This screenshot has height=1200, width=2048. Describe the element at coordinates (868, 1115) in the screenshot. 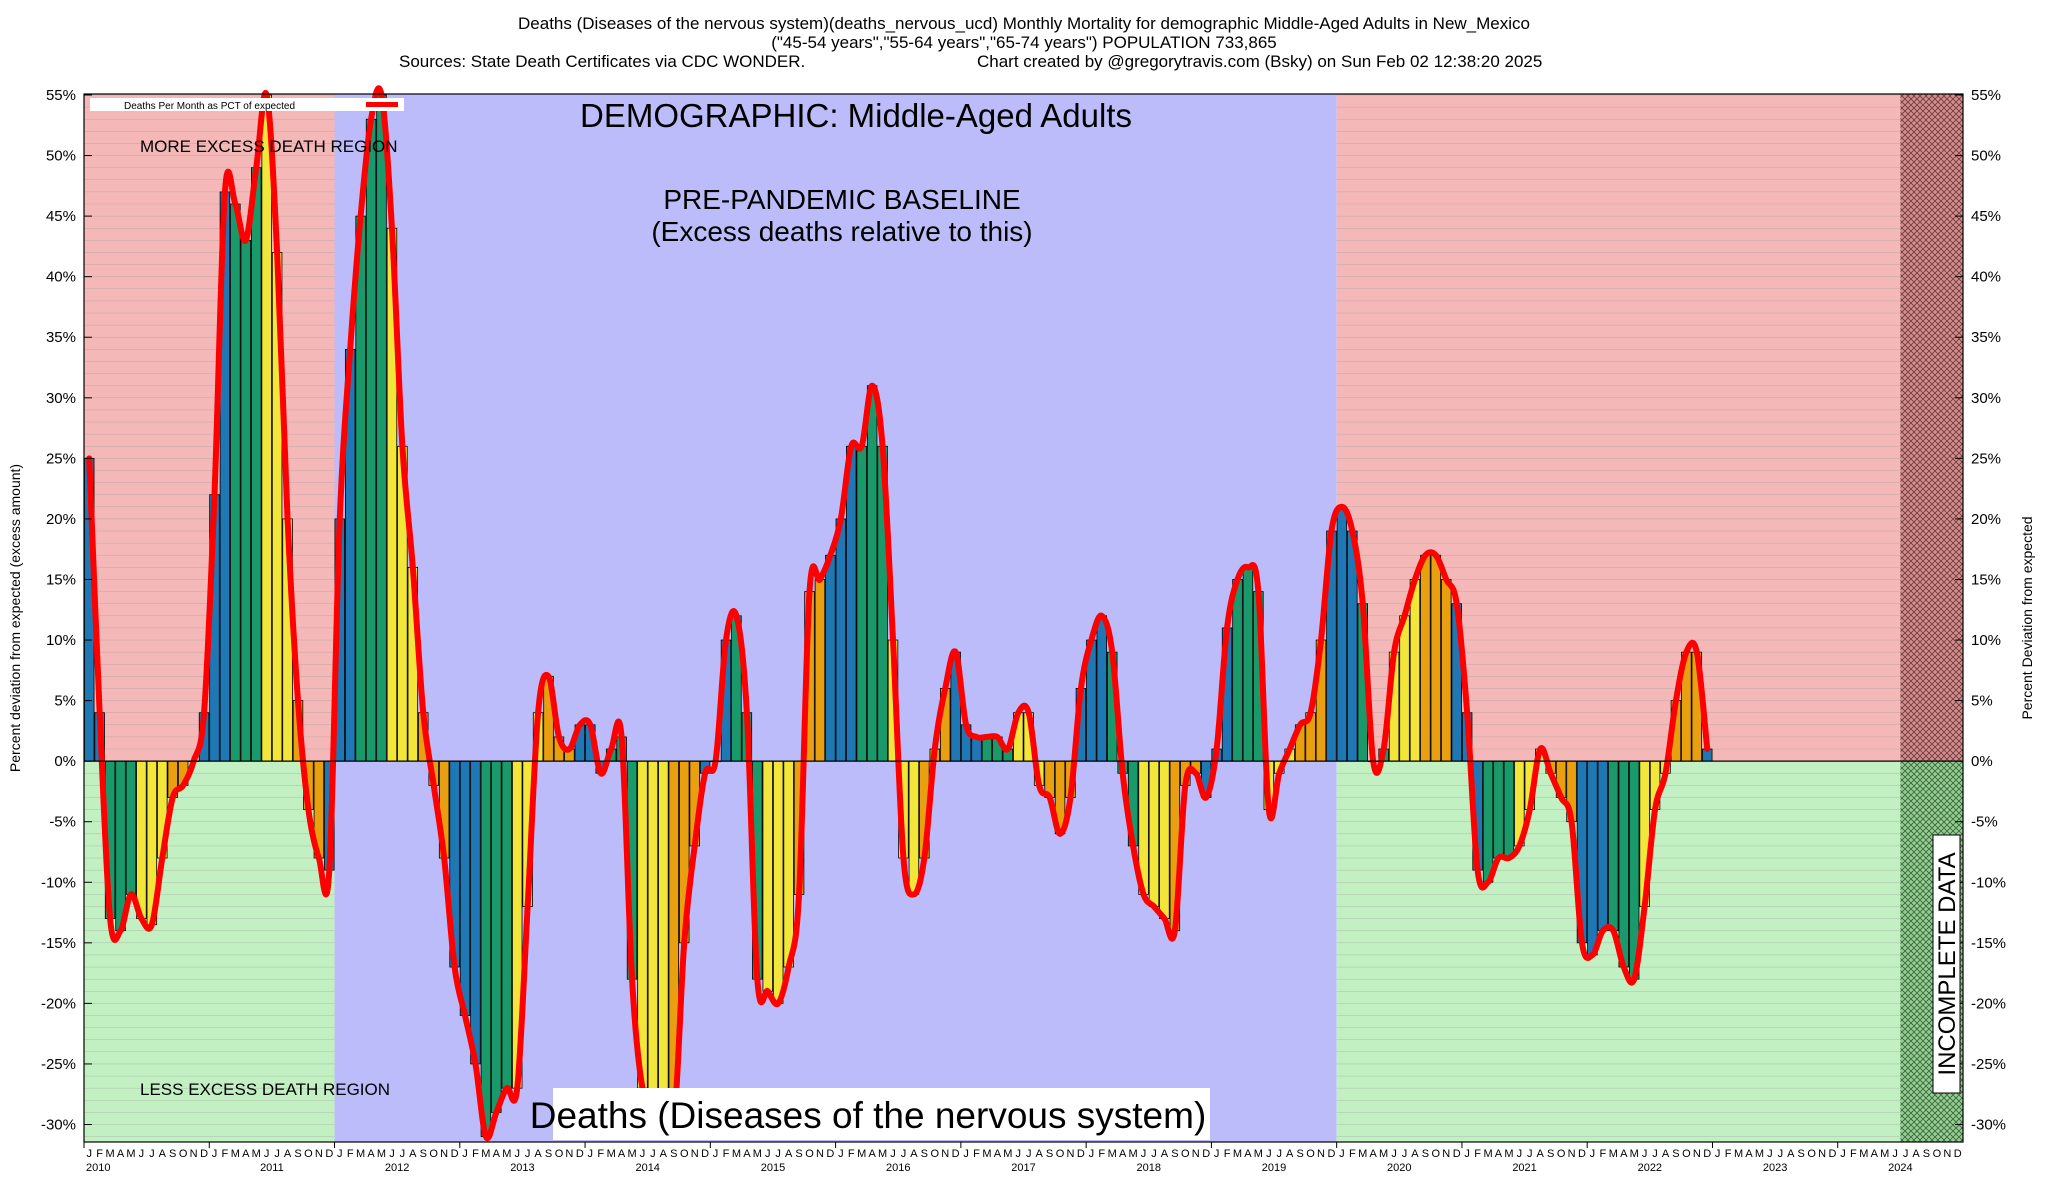

I see `annotation-cause: Deaths (Diseases of the nervous system)` at that location.